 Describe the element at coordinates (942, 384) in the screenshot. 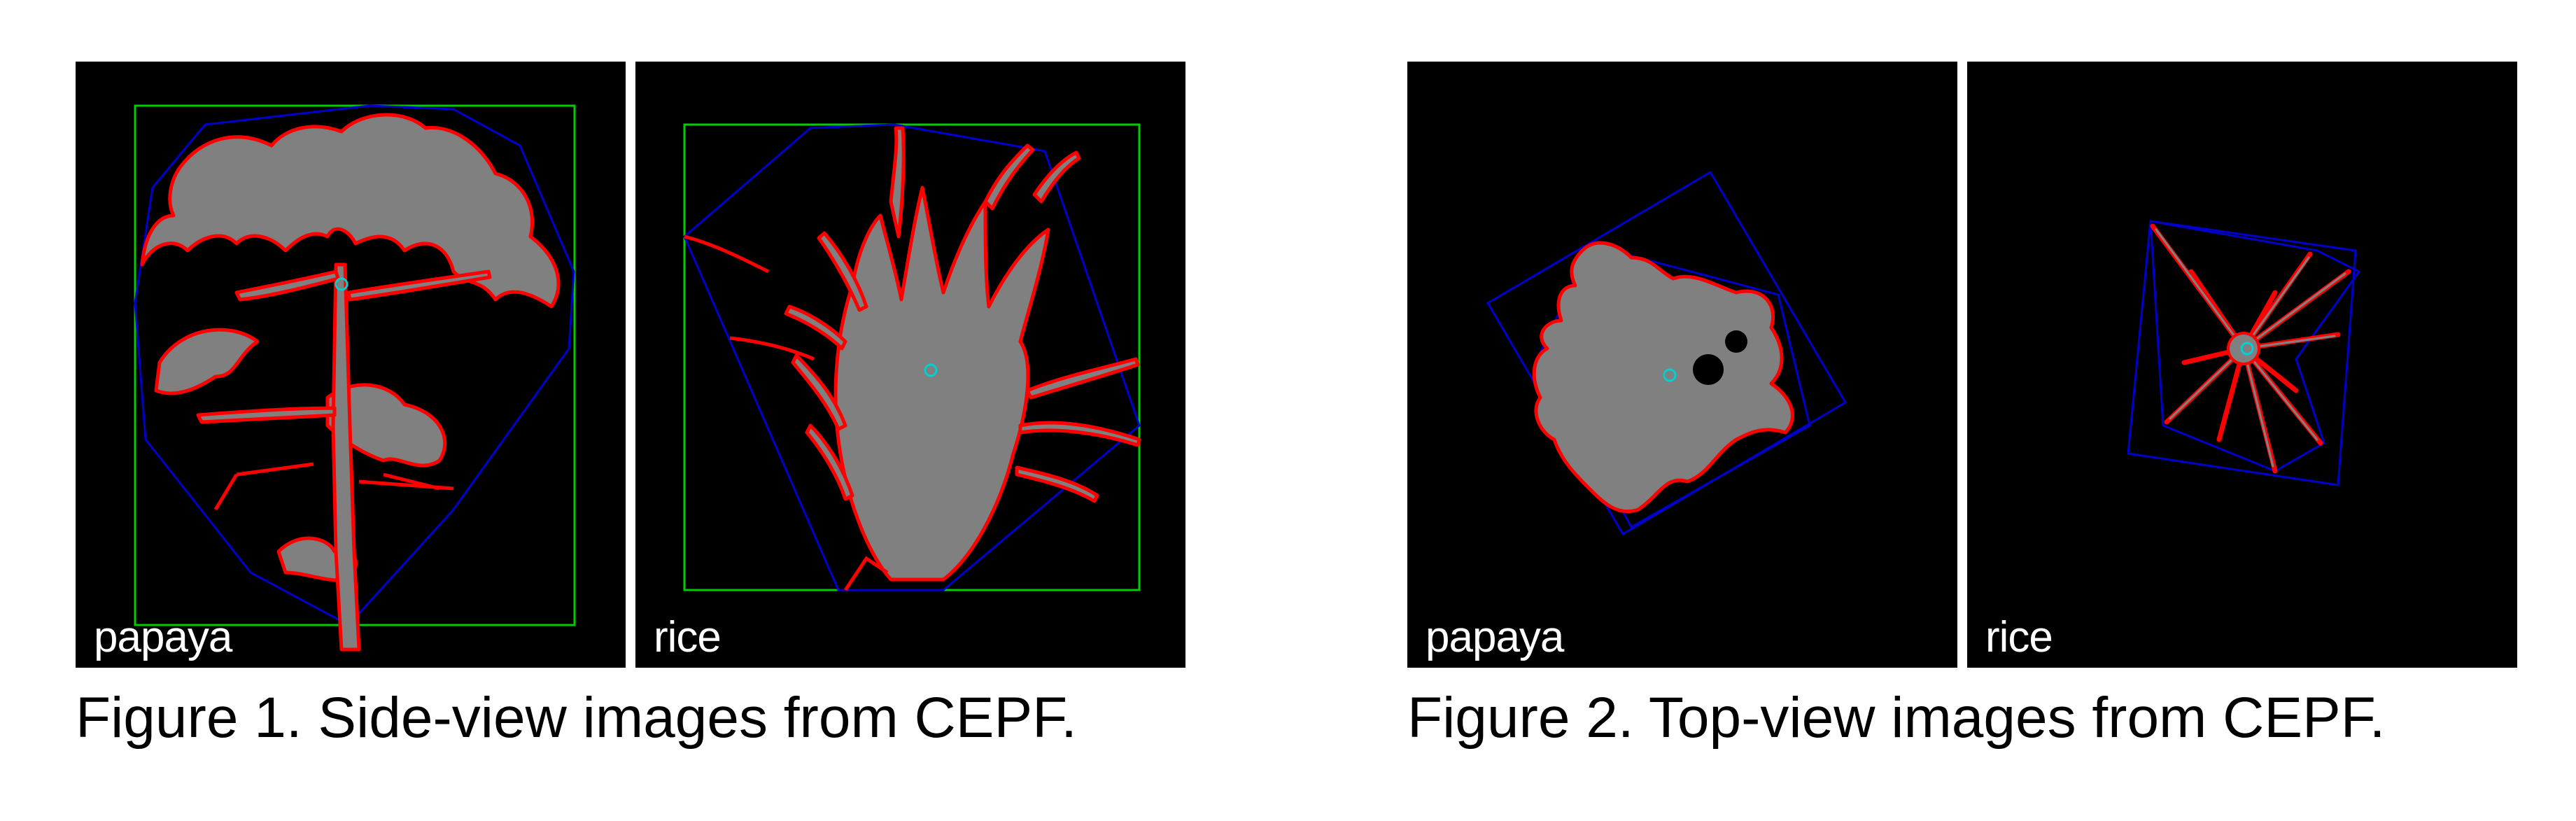

I see `plant-body` at that location.